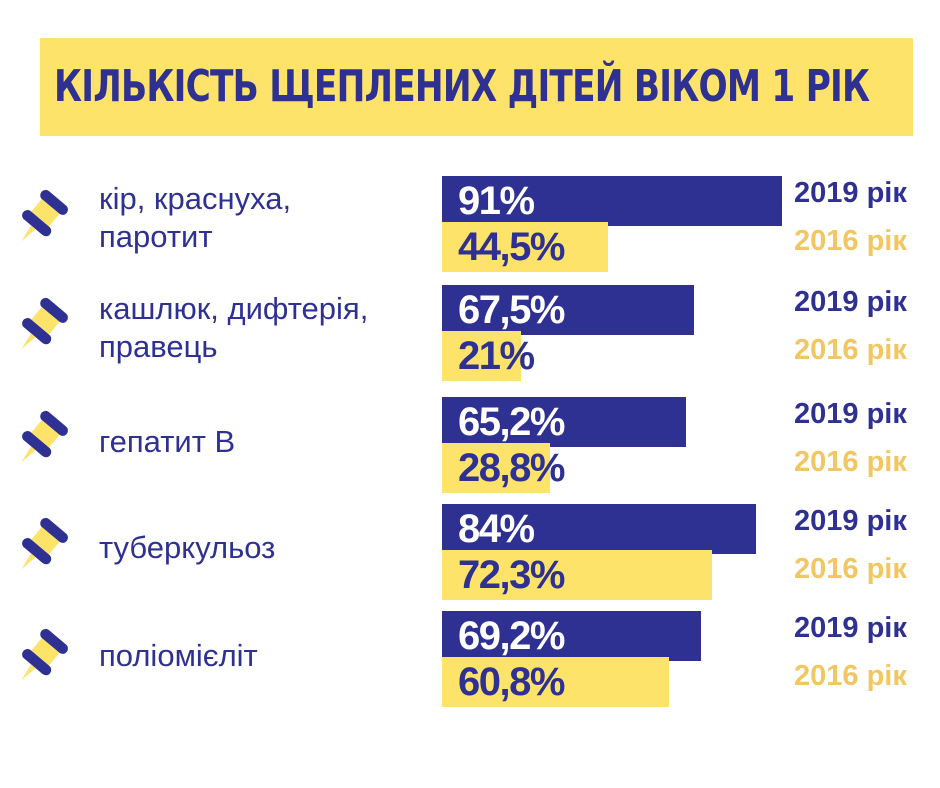  Describe the element at coordinates (511, 310) in the screenshot. I see `data-label-2019: 67,5%` at that location.